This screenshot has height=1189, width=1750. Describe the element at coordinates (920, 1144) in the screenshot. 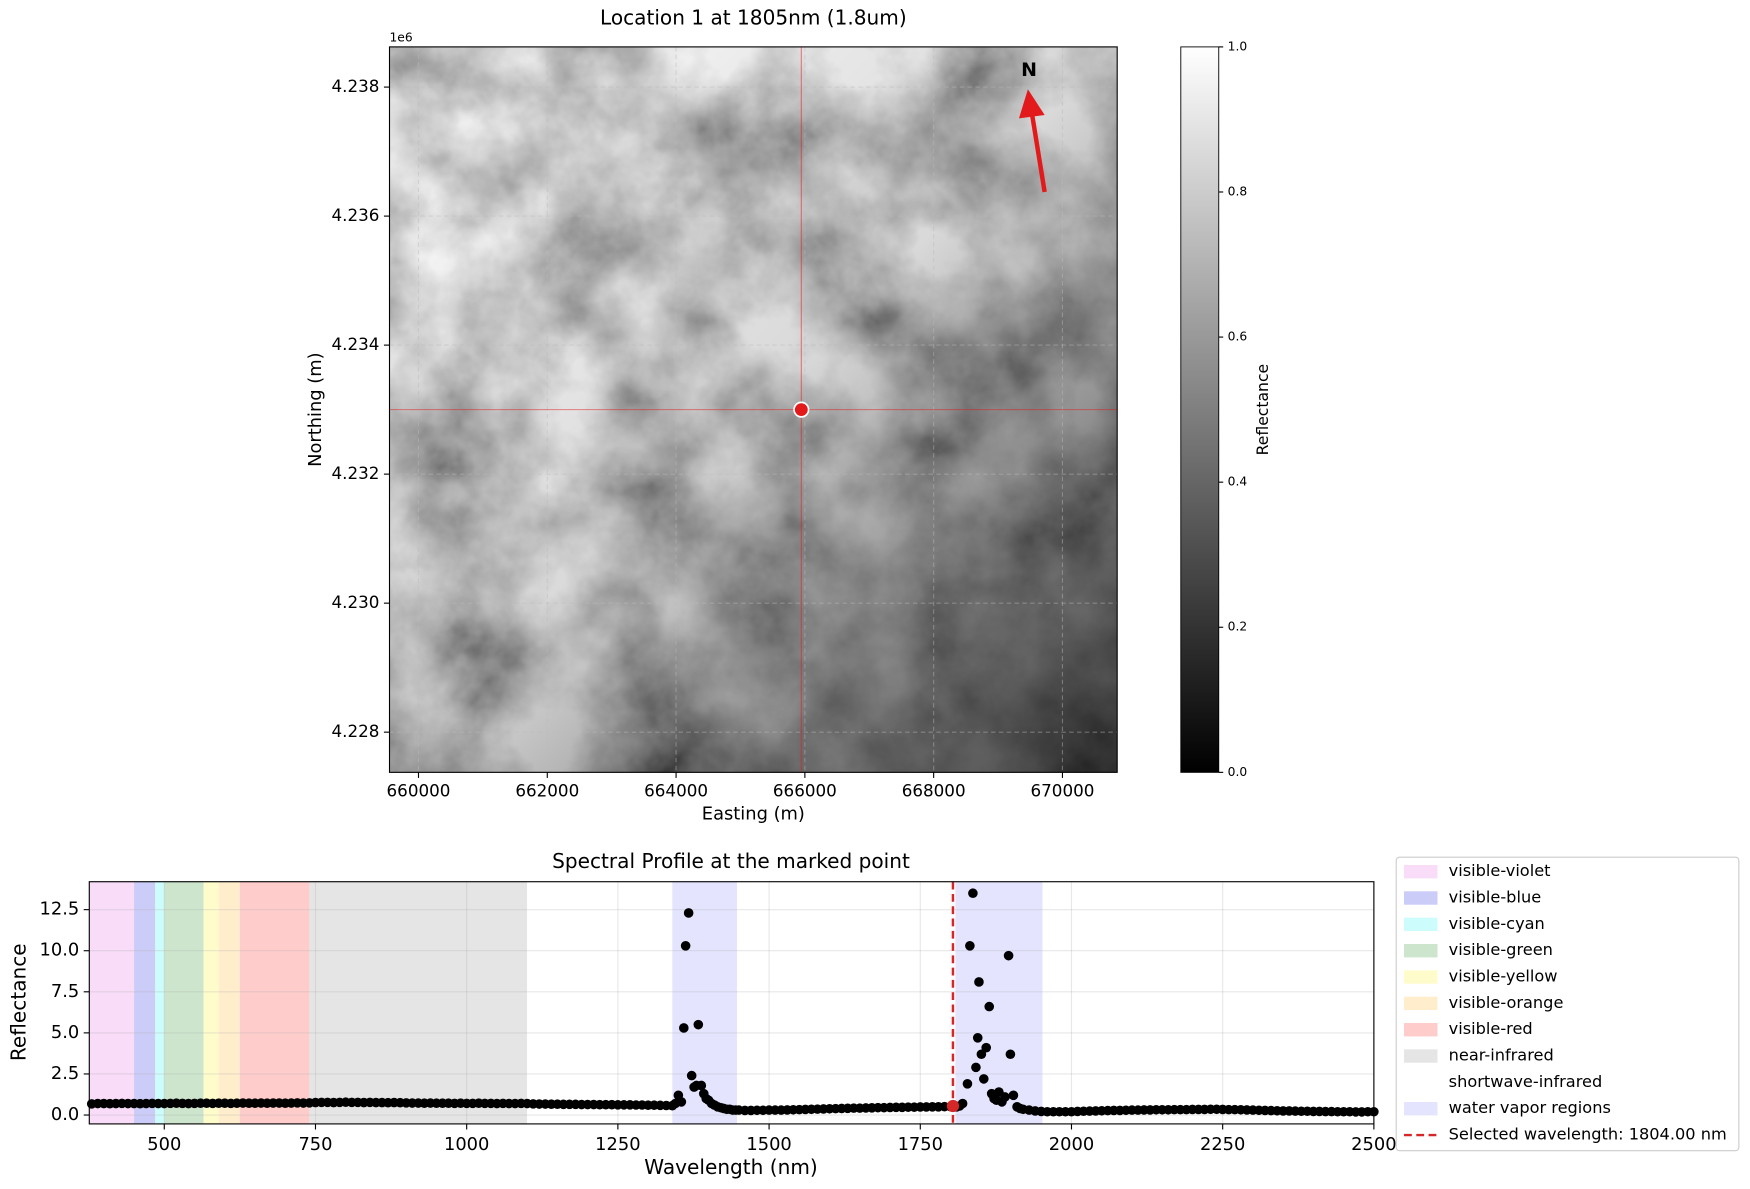

I see `x-tick-label: 1750` at that location.